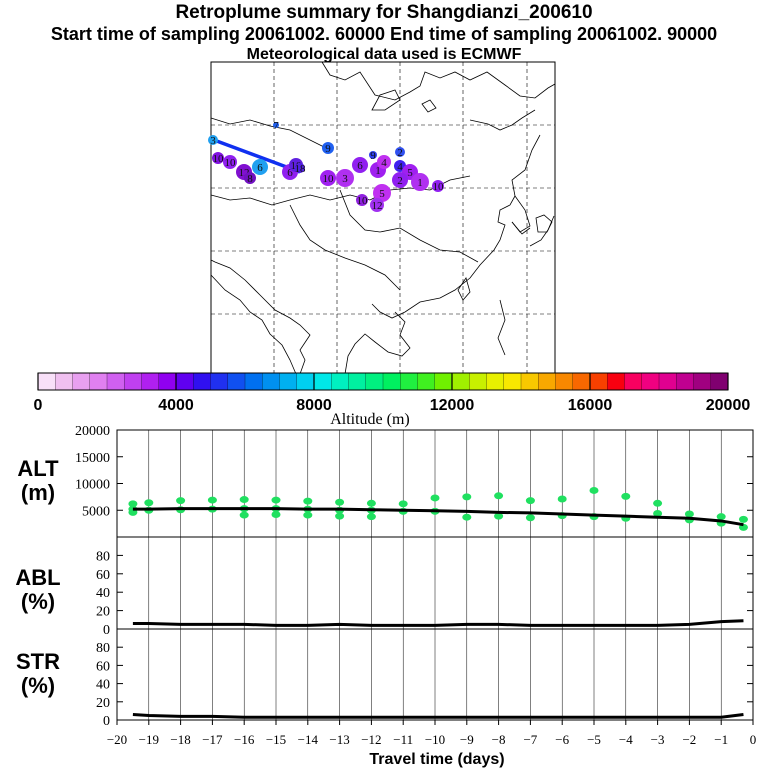 Image resolution: width=768 pixels, height=768 pixels. What do you see at coordinates (384, 163) in the screenshot?
I see `cluster-label: 4` at bounding box center [384, 163].